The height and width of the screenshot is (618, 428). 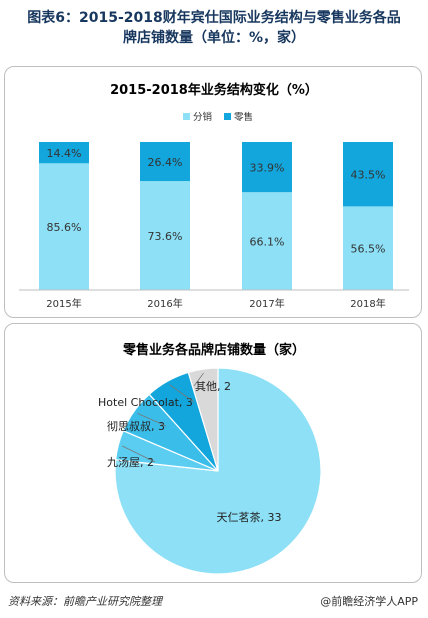 I want to click on bar-label-0-2: 66.1%, so click(x=267, y=242).